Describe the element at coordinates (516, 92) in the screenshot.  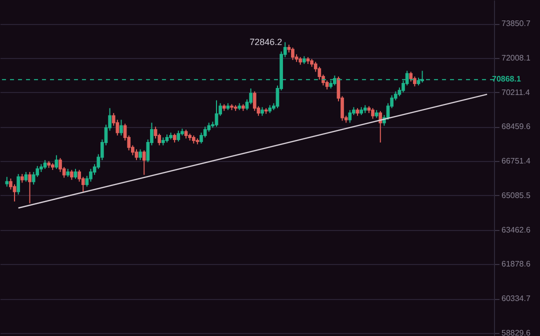
I see `y-tick-label: 70211.4` at that location.